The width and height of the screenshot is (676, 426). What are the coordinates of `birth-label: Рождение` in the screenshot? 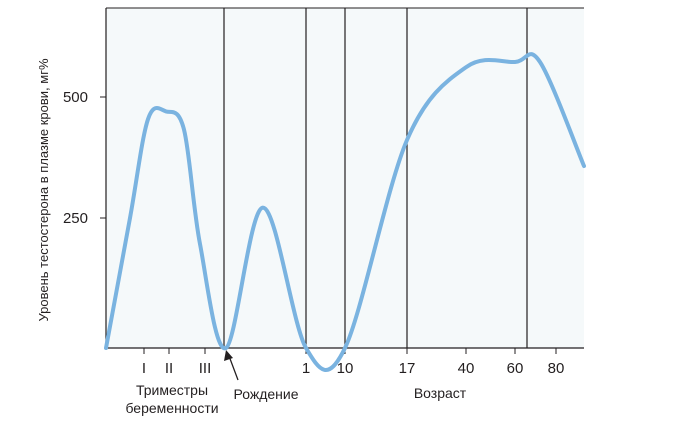 It's located at (265, 394).